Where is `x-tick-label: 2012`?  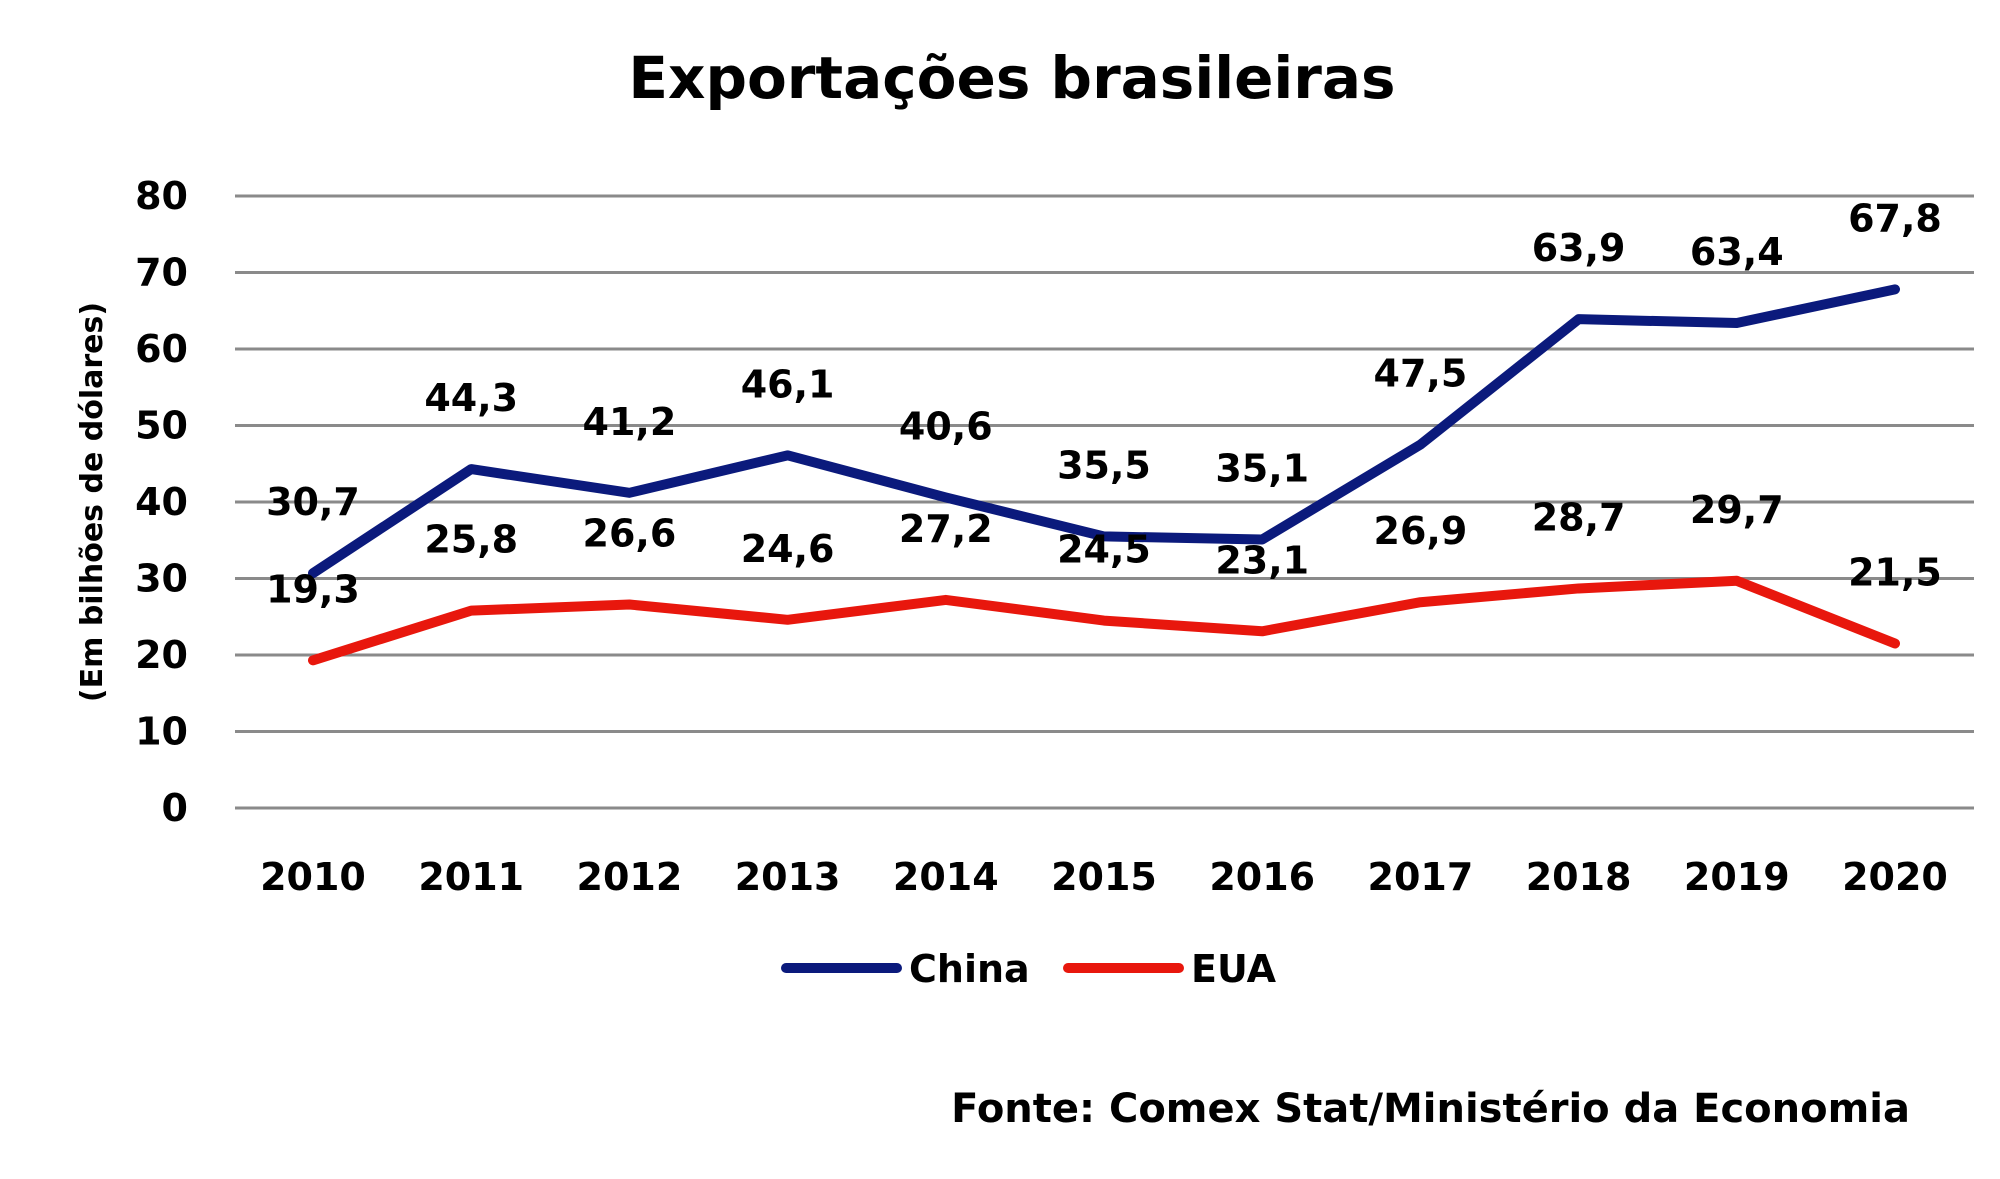
x-tick-label: 2012 is located at coordinates (630, 877).